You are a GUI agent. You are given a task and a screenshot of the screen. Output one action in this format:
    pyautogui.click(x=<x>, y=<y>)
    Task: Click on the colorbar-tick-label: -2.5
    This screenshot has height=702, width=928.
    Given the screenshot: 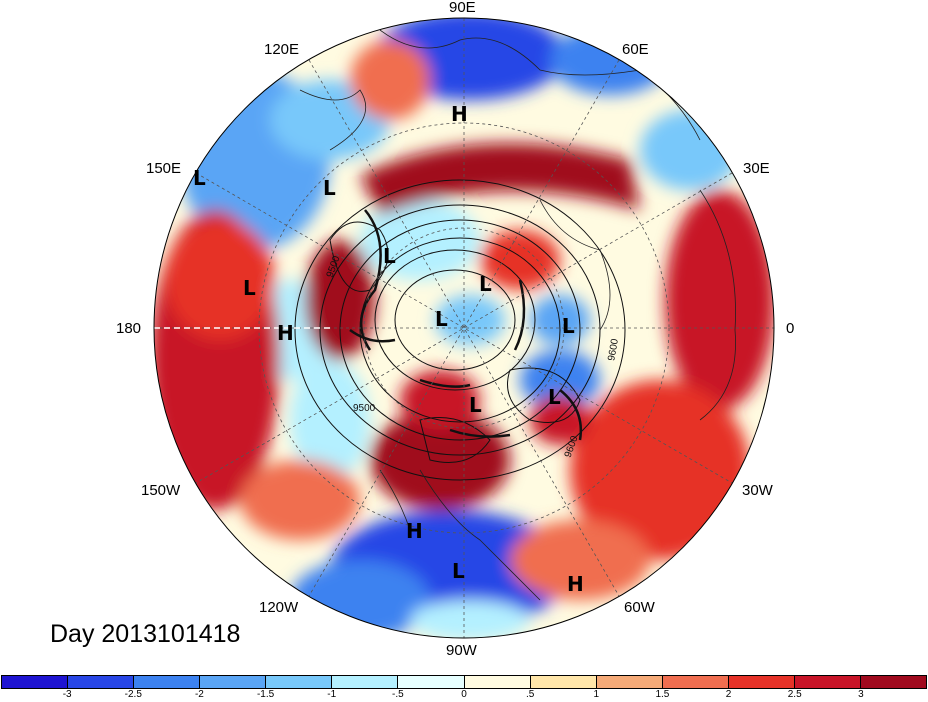 What is the action you would take?
    pyautogui.click(x=133, y=694)
    